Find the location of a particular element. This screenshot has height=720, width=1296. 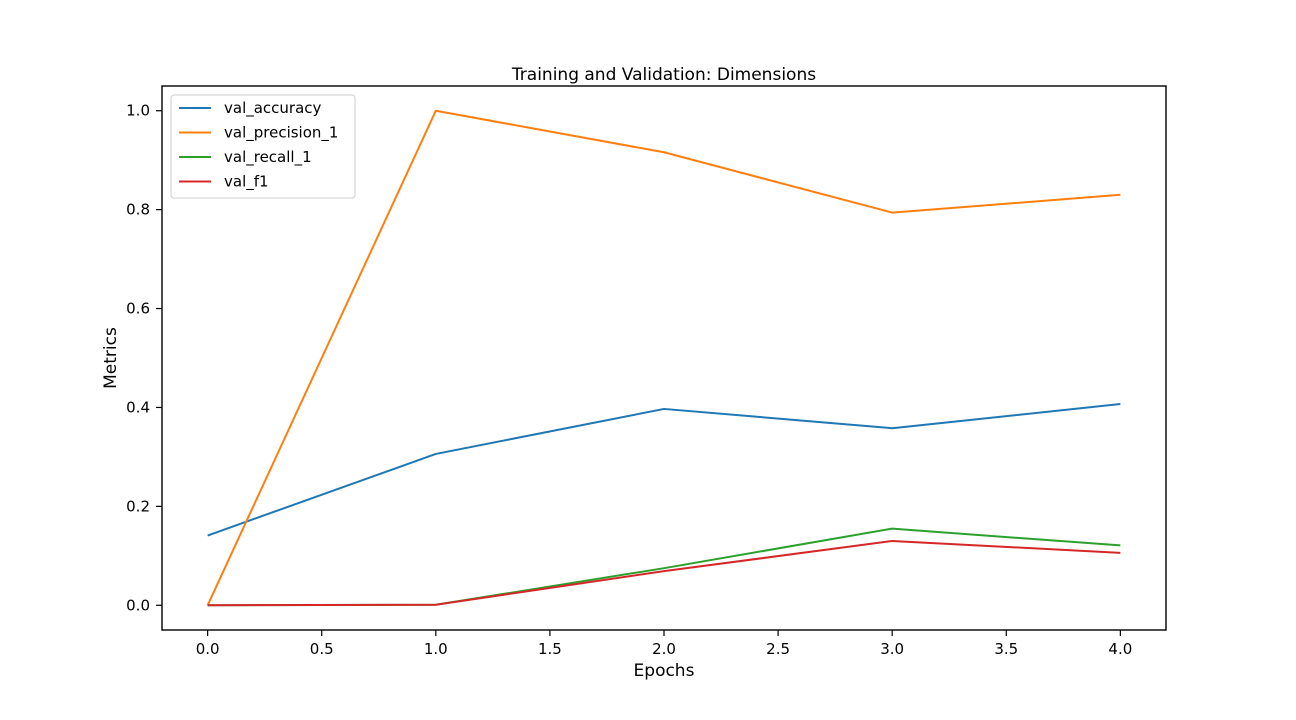

x-tick-label: 2.0 is located at coordinates (664, 649).